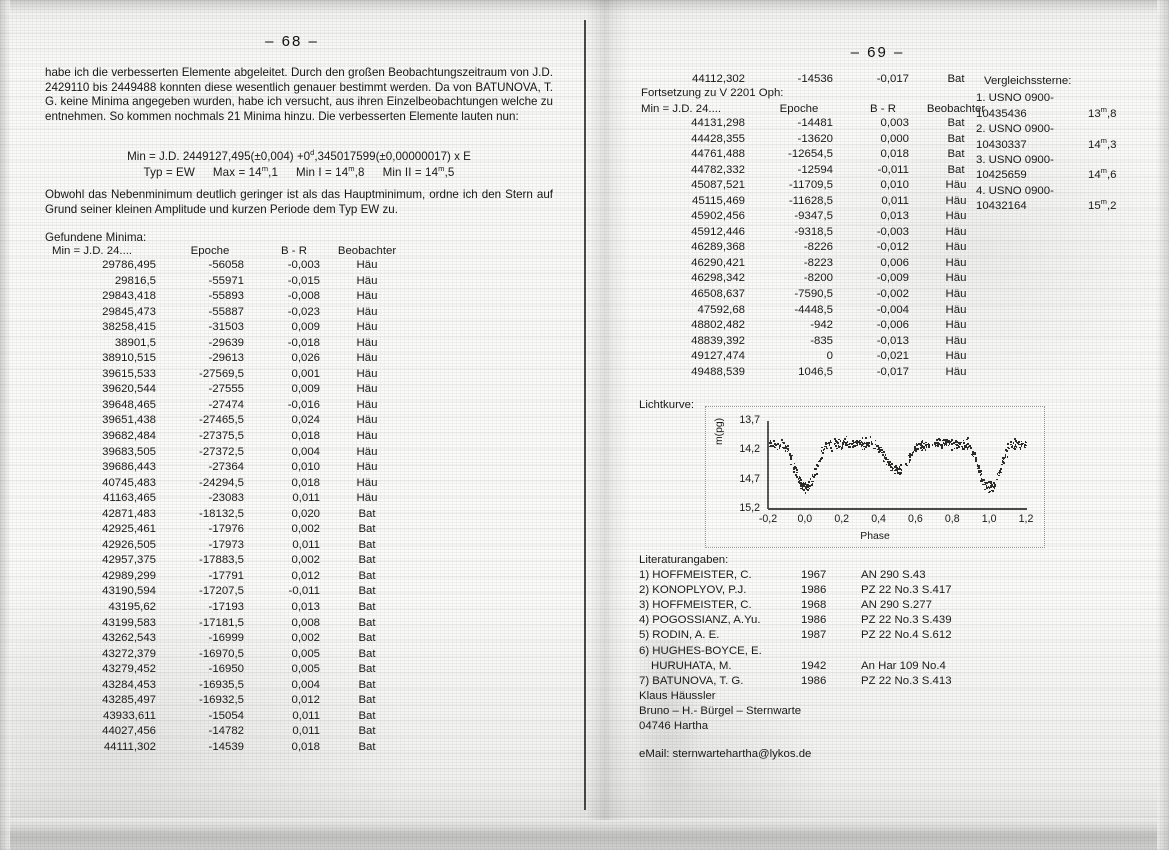  What do you see at coordinates (226, 280) in the screenshot?
I see `cell-epoche: -55971` at bounding box center [226, 280].